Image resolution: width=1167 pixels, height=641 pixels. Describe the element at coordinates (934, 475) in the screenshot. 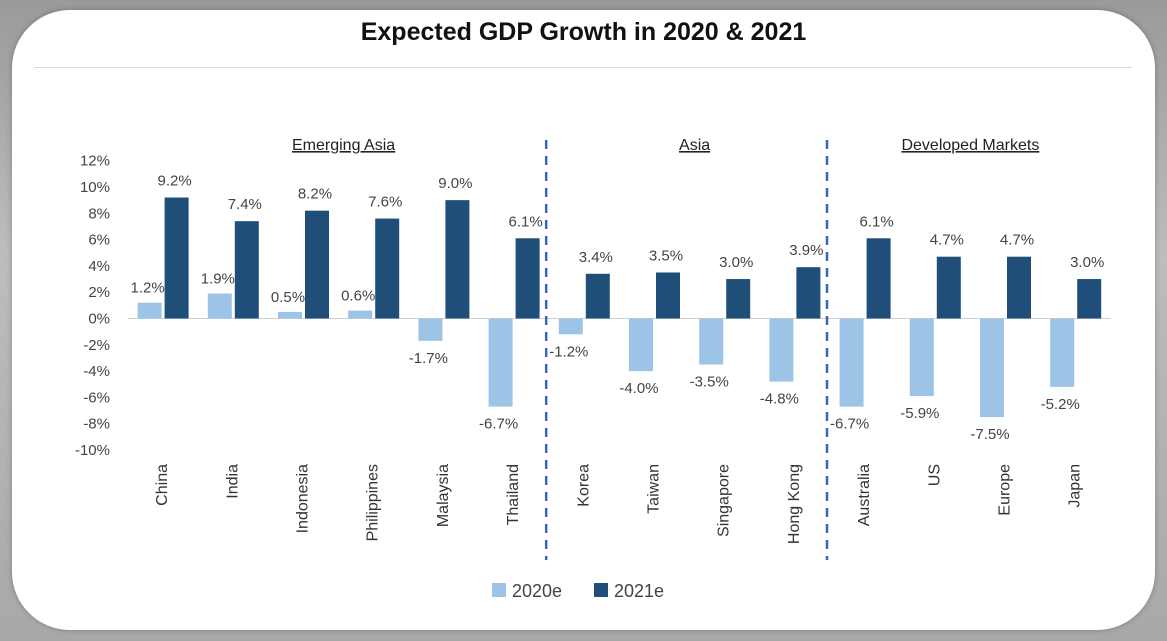

I see `category-label: US` at that location.